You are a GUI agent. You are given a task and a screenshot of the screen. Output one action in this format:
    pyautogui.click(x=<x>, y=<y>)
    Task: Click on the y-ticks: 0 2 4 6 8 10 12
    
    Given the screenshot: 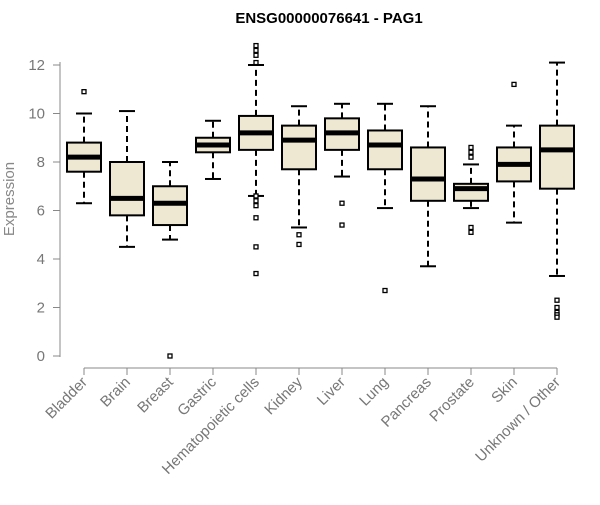 What is the action you would take?
    pyautogui.click(x=44, y=211)
    